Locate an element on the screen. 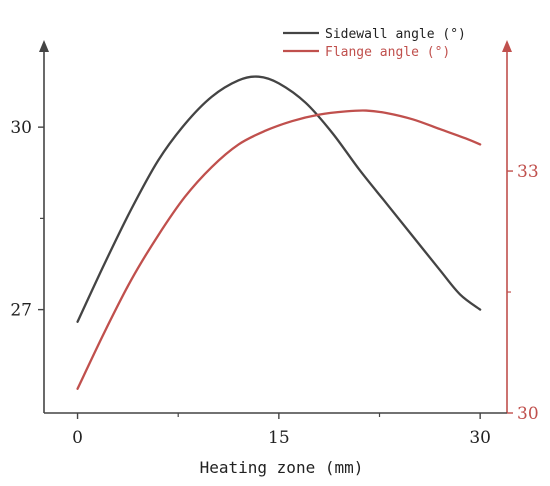 The height and width of the screenshot is (486, 550). right-y-axis: 30 33 is located at coordinates (520, 232).